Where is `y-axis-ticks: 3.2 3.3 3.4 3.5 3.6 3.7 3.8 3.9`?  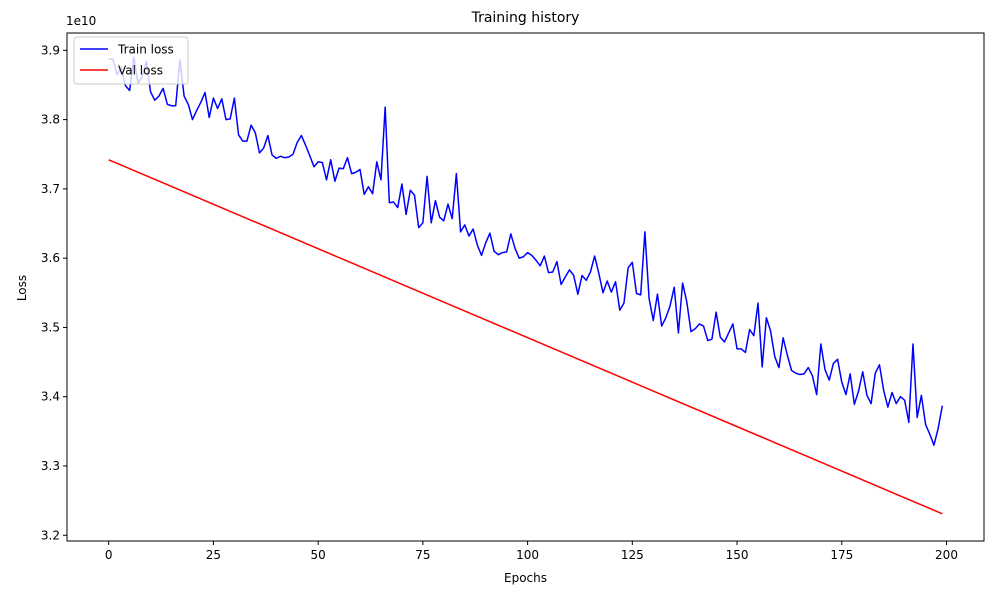 y-axis-ticks: 3.2 3.3 3.4 3.5 3.6 3.7 3.8 3.9 is located at coordinates (54, 292).